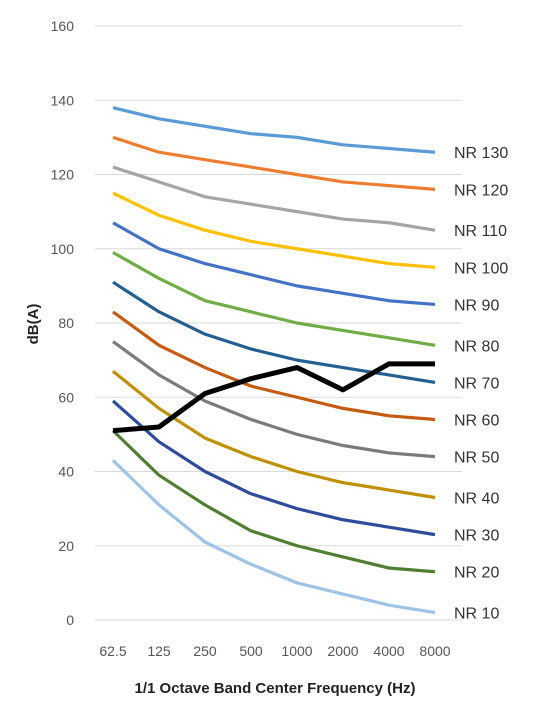 This screenshot has height=701, width=536. I want to click on series-label: NR 30, so click(476, 536).